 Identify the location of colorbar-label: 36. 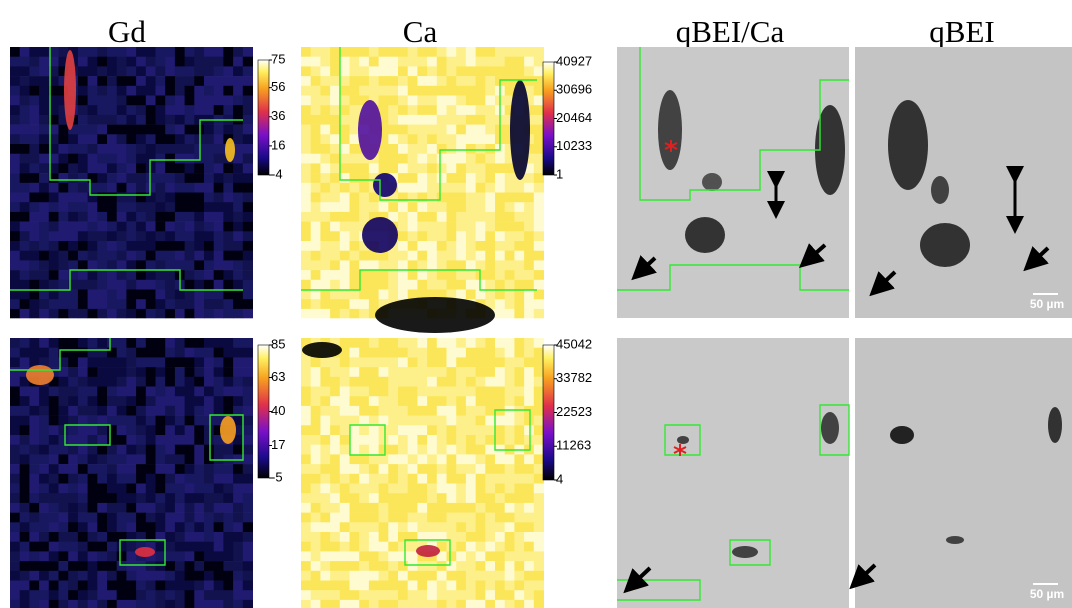
(278, 115).